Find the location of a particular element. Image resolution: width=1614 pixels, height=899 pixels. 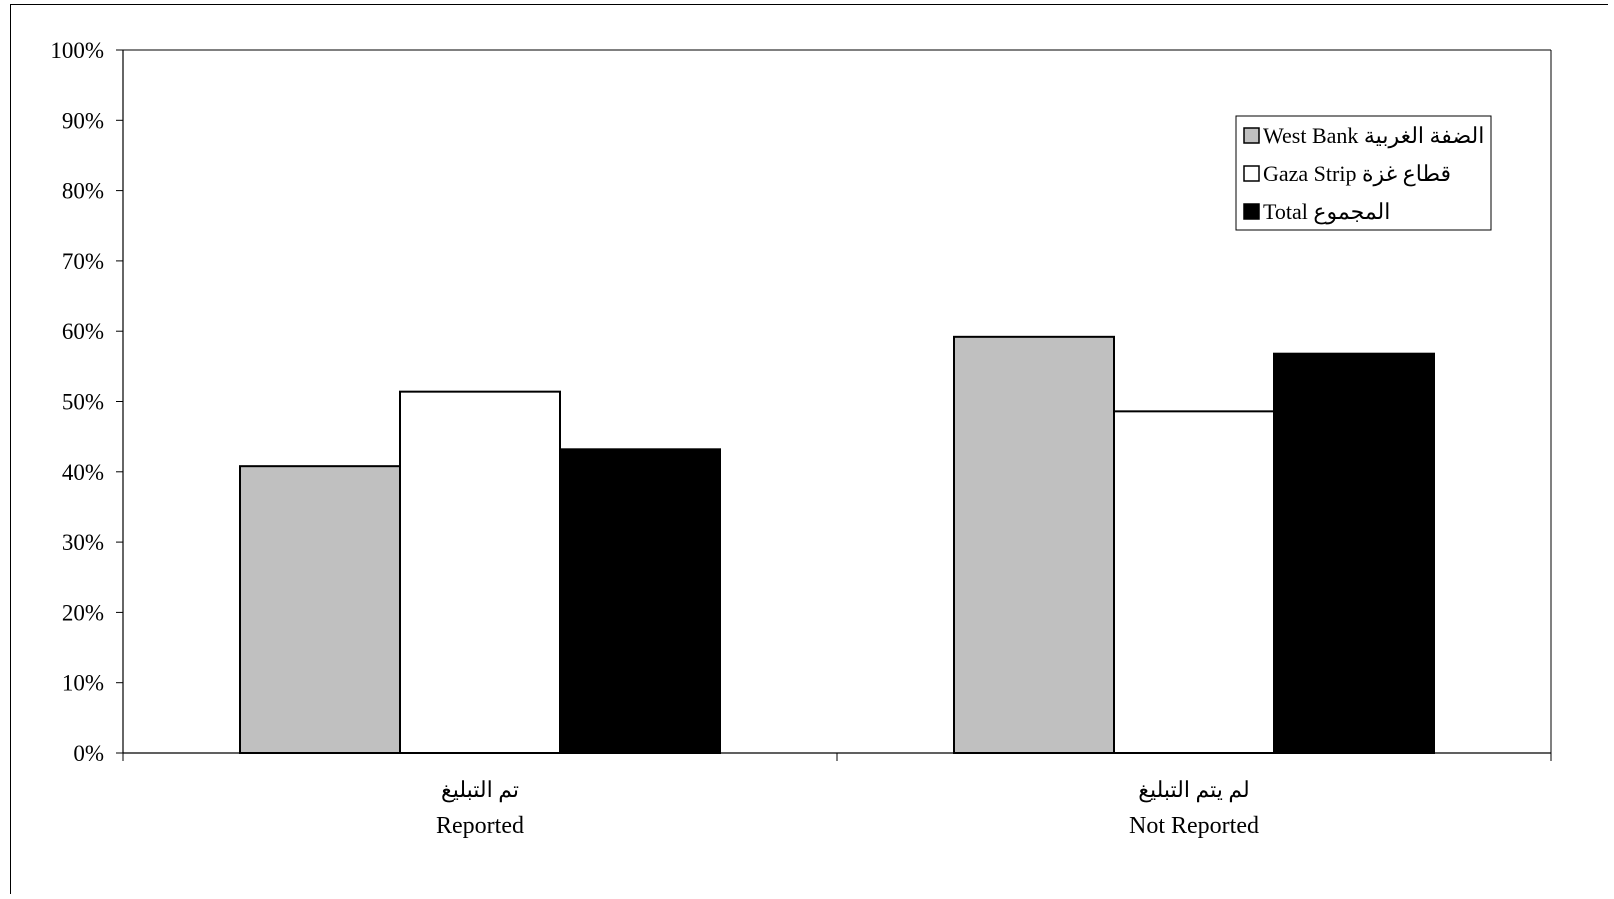

category-label-en: Not Reported is located at coordinates (1194, 826).